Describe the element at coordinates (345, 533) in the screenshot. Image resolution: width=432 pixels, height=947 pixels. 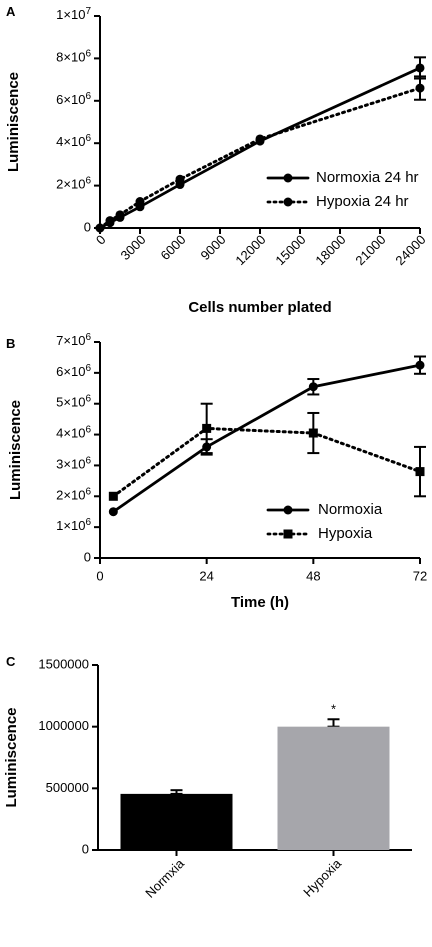
I see `panel-b-legend-label: Hypoxia` at that location.